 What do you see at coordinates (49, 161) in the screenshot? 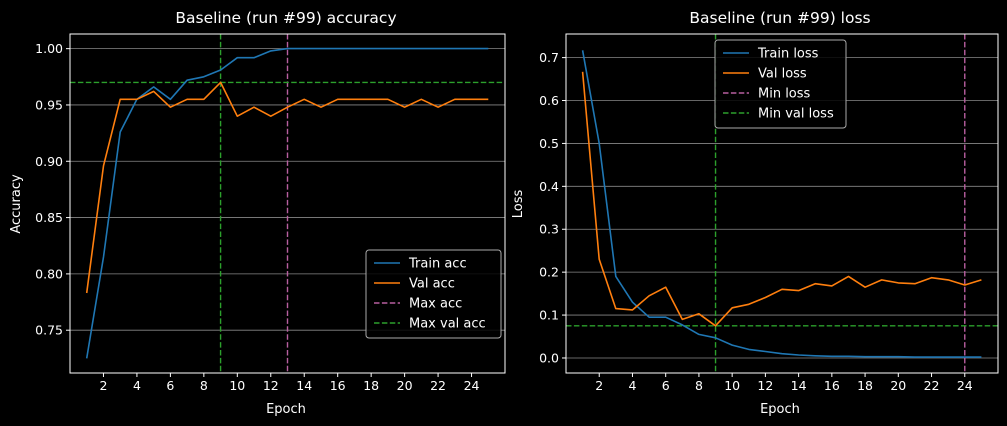
I see `accuracy-y-tick-label: 0.90` at bounding box center [49, 161].